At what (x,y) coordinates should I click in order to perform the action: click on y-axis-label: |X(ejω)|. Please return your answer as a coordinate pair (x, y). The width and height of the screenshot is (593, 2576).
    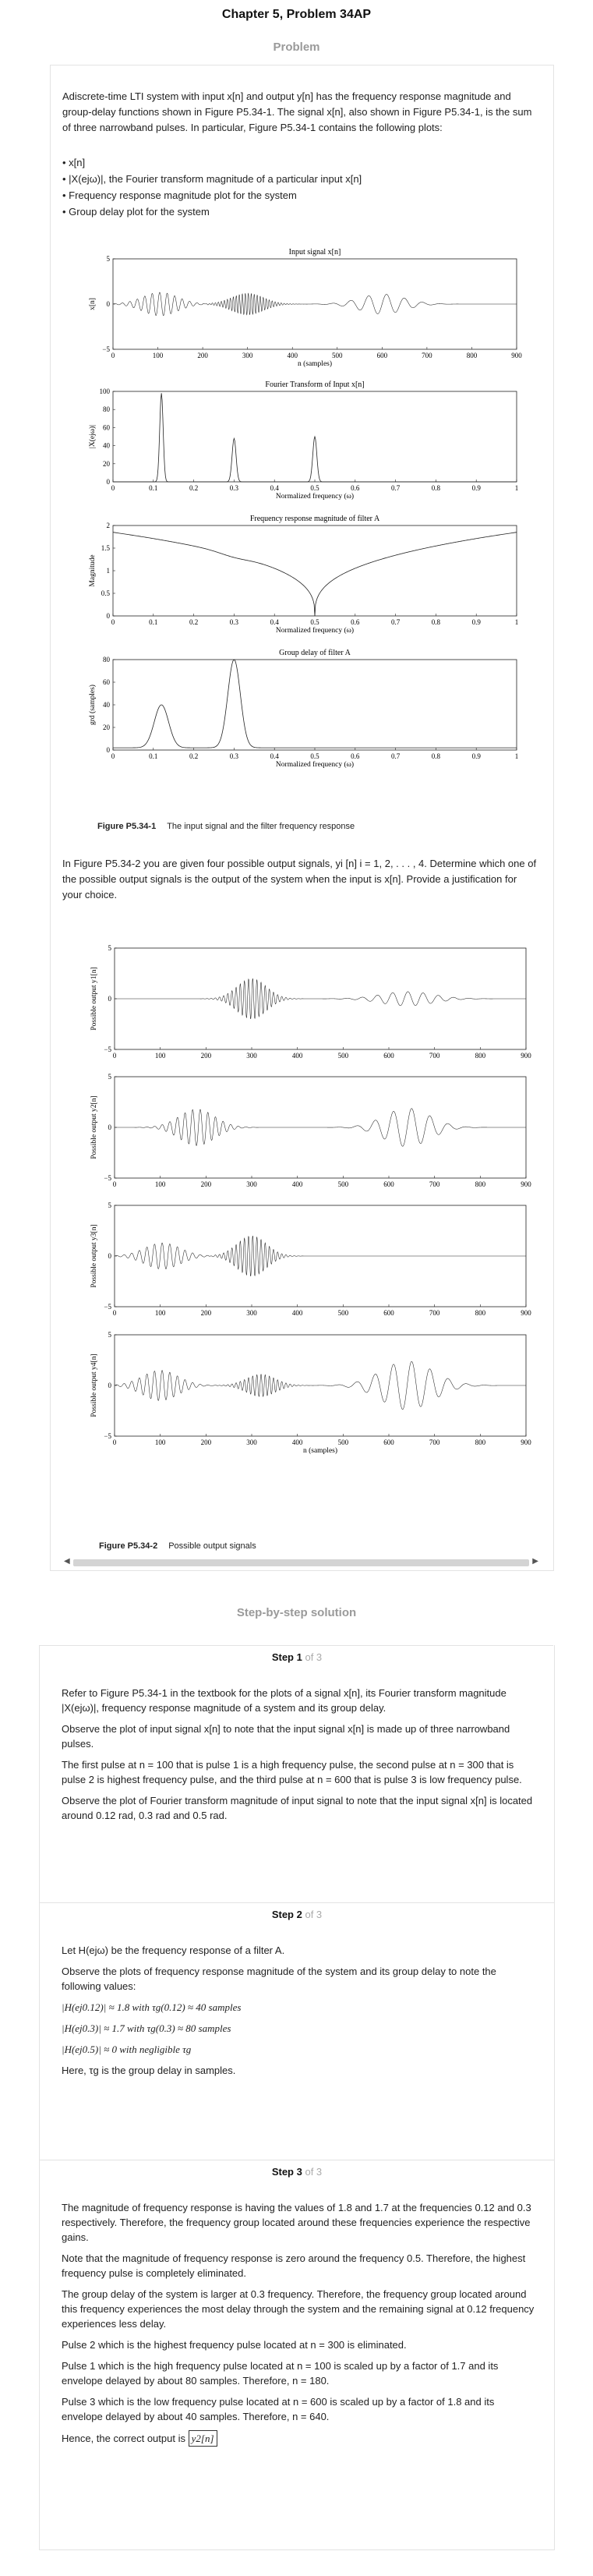
    Looking at the image, I should click on (92, 436).